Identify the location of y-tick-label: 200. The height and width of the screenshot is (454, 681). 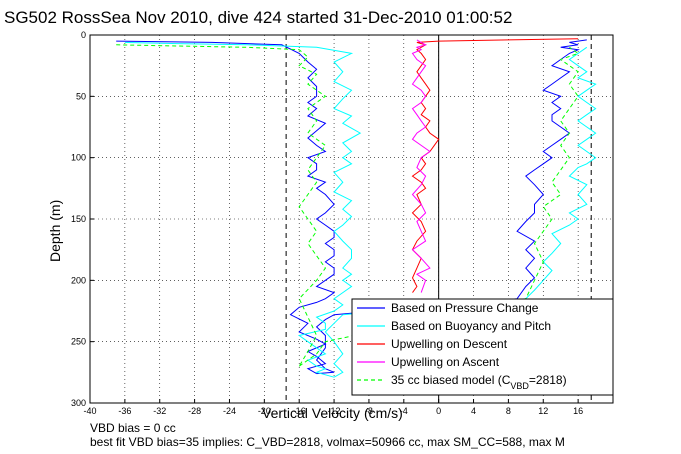
(78, 280).